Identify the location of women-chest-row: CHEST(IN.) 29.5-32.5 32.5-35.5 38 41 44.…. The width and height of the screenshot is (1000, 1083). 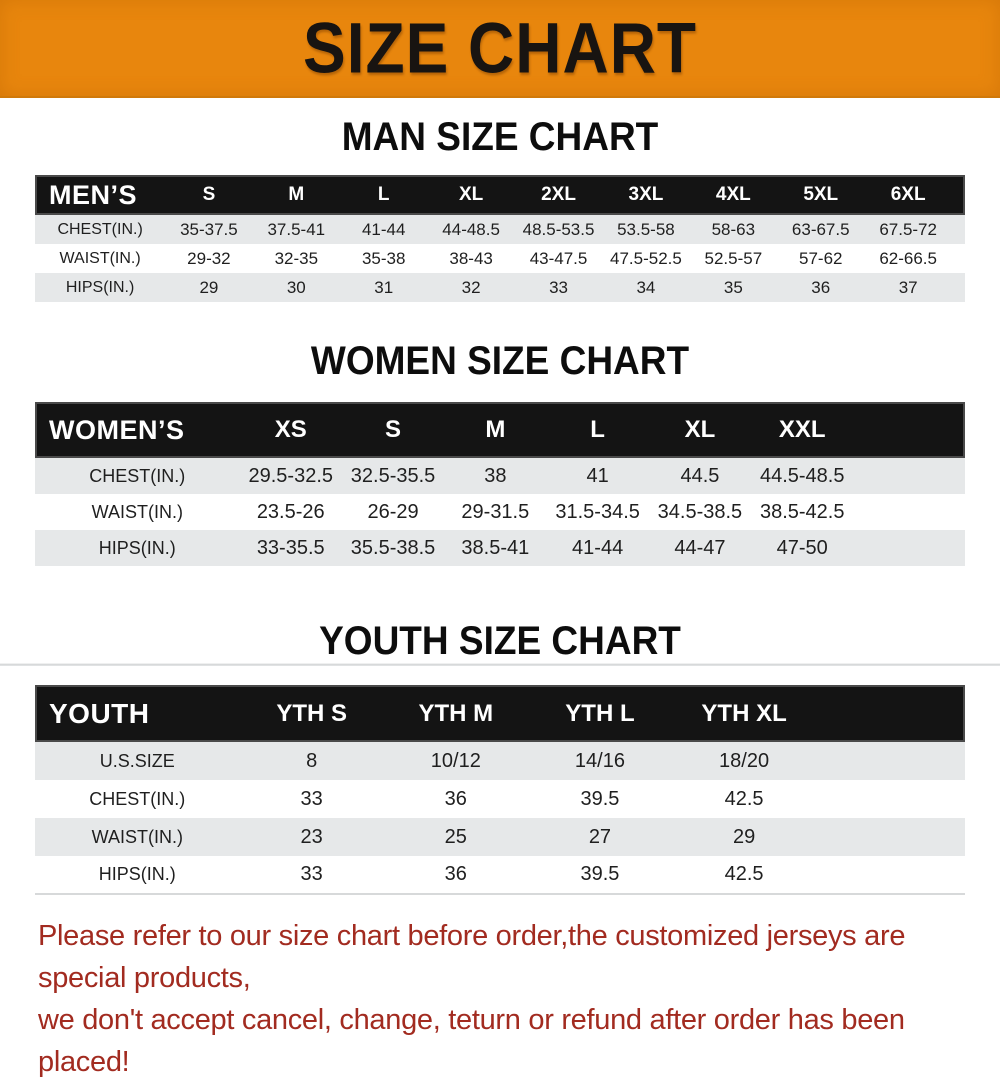
(500, 476).